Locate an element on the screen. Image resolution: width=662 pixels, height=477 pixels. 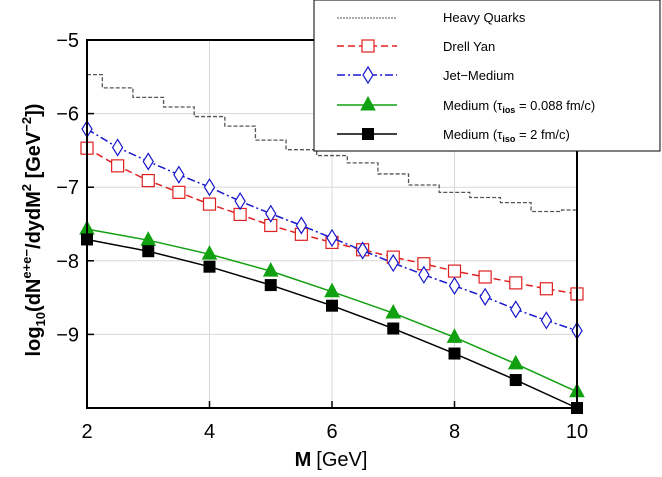
legend-label-medium-tau-iso: Medium (τiso = 2 fm/c) is located at coordinates (506, 135).